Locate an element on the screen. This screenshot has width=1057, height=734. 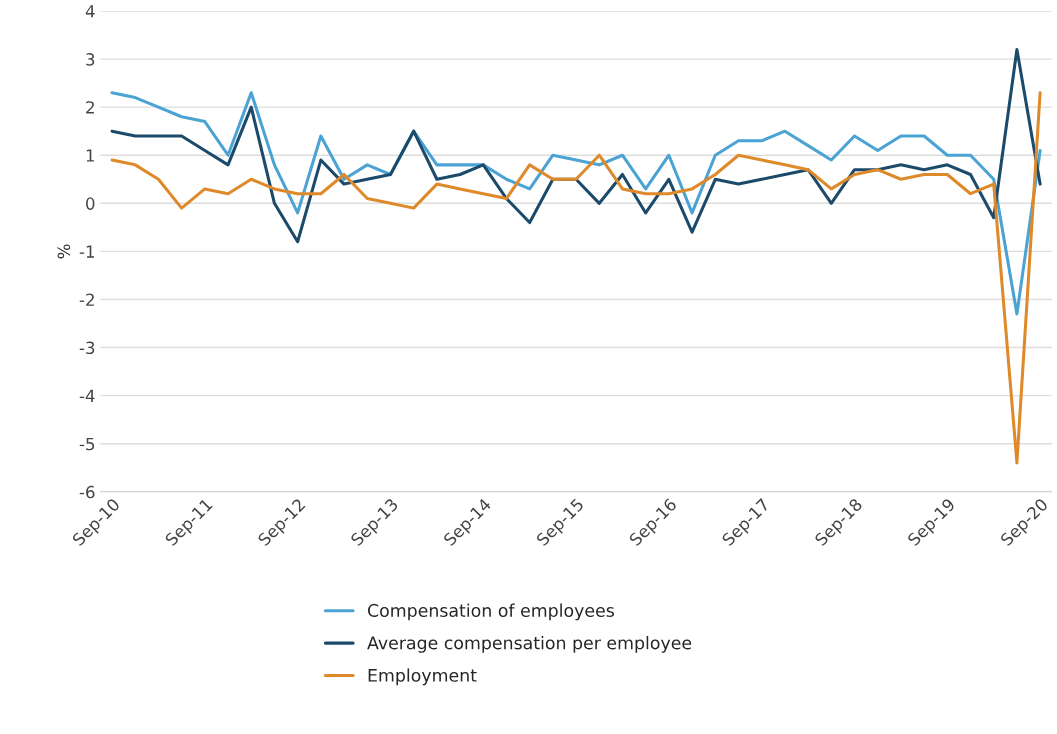
legend-label: Employment is located at coordinates (422, 677).